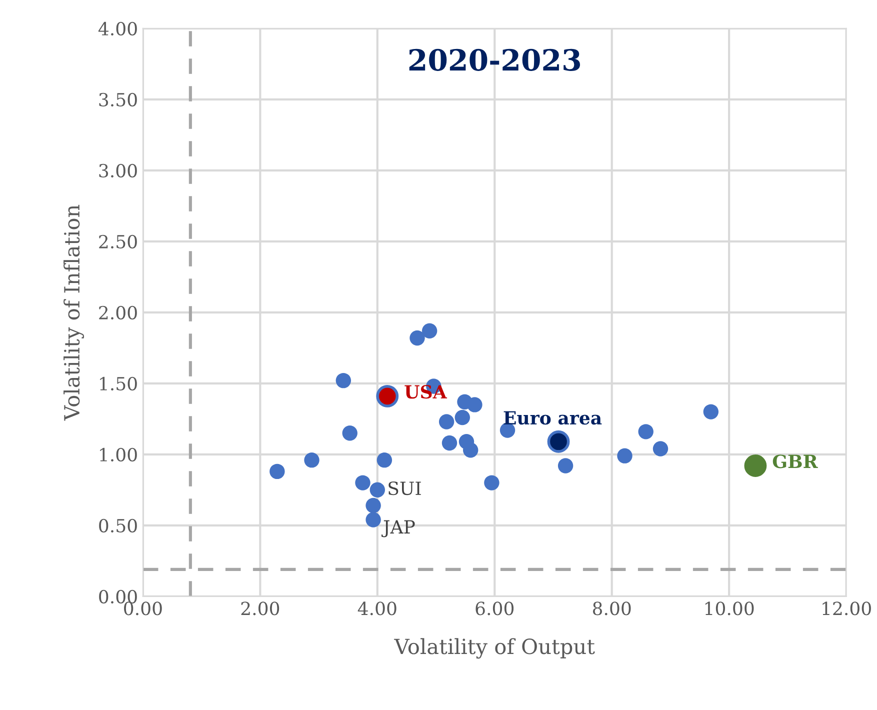  What do you see at coordinates (118, 383) in the screenshot?
I see `y-tick-label: 1.50` at bounding box center [118, 383].